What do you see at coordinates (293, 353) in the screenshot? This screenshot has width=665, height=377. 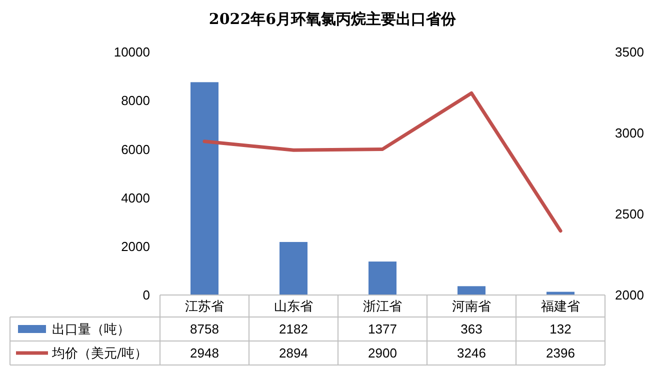 I see `data-label: 2894` at bounding box center [293, 353].